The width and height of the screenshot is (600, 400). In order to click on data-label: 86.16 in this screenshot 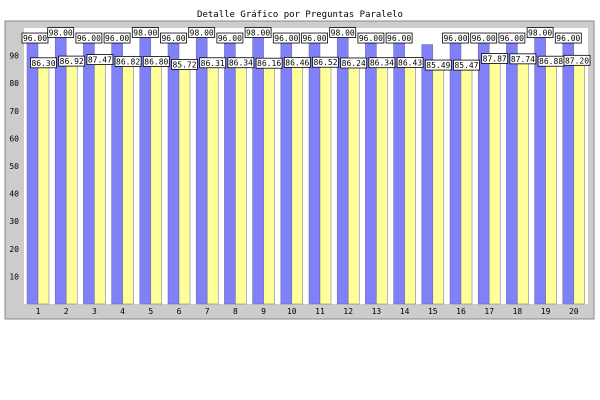, I will do `click(269, 63)`.